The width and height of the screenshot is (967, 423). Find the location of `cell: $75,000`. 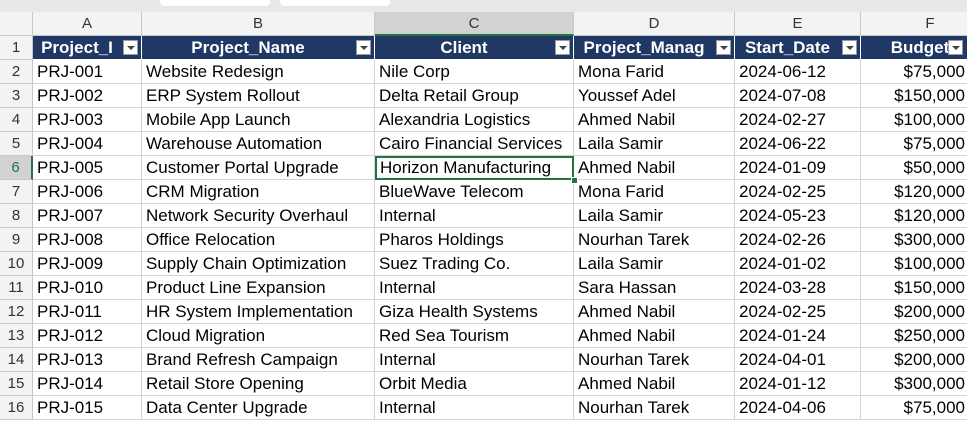

cell: $75,000 is located at coordinates (914, 408).